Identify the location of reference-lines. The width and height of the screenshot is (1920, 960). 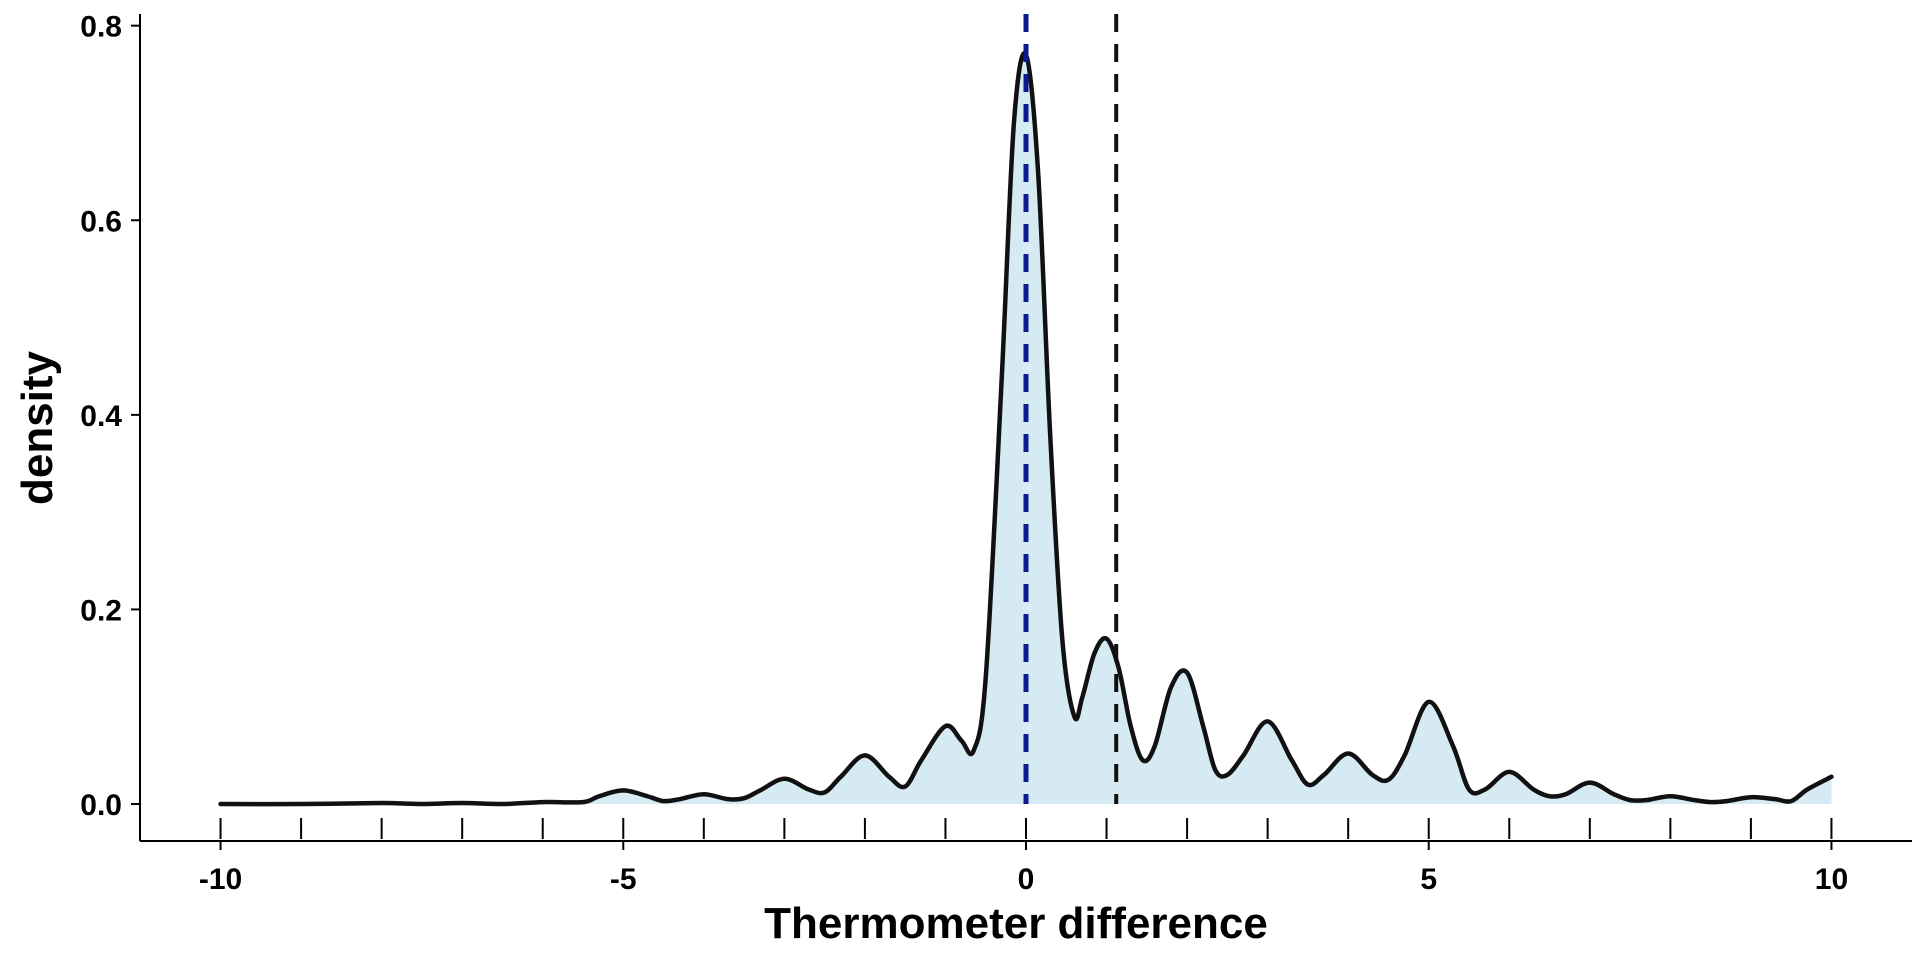
(1071, 409).